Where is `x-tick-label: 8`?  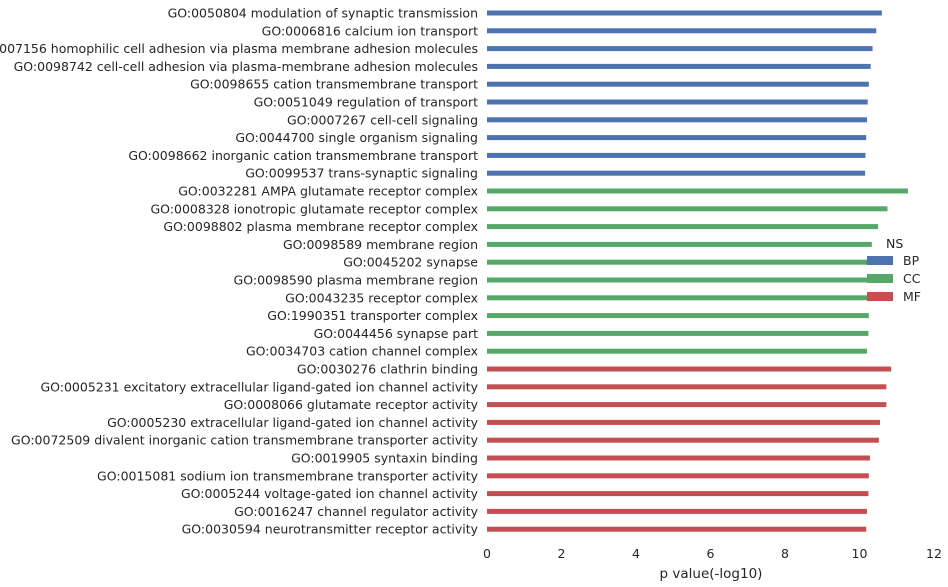
x-tick-label: 8 is located at coordinates (785, 553).